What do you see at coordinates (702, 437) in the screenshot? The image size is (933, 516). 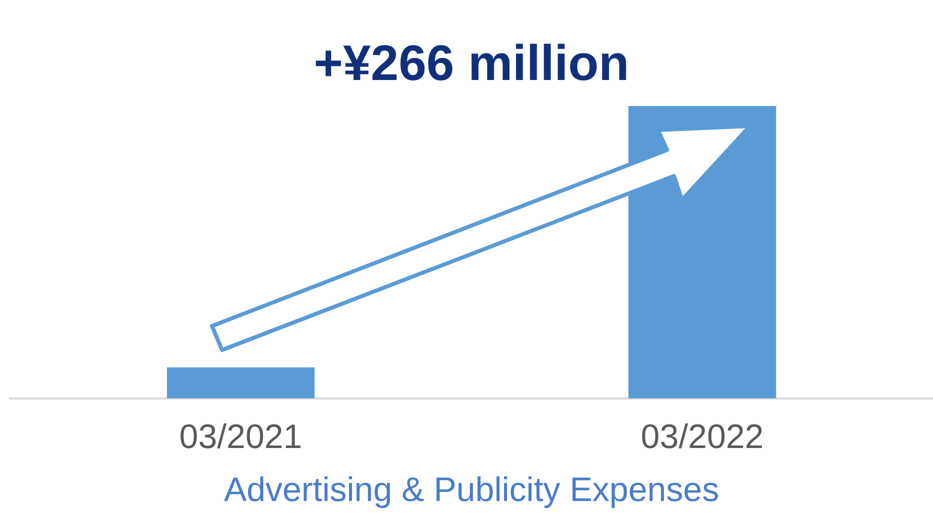 I see `x-tick-label: 03/2022` at bounding box center [702, 437].